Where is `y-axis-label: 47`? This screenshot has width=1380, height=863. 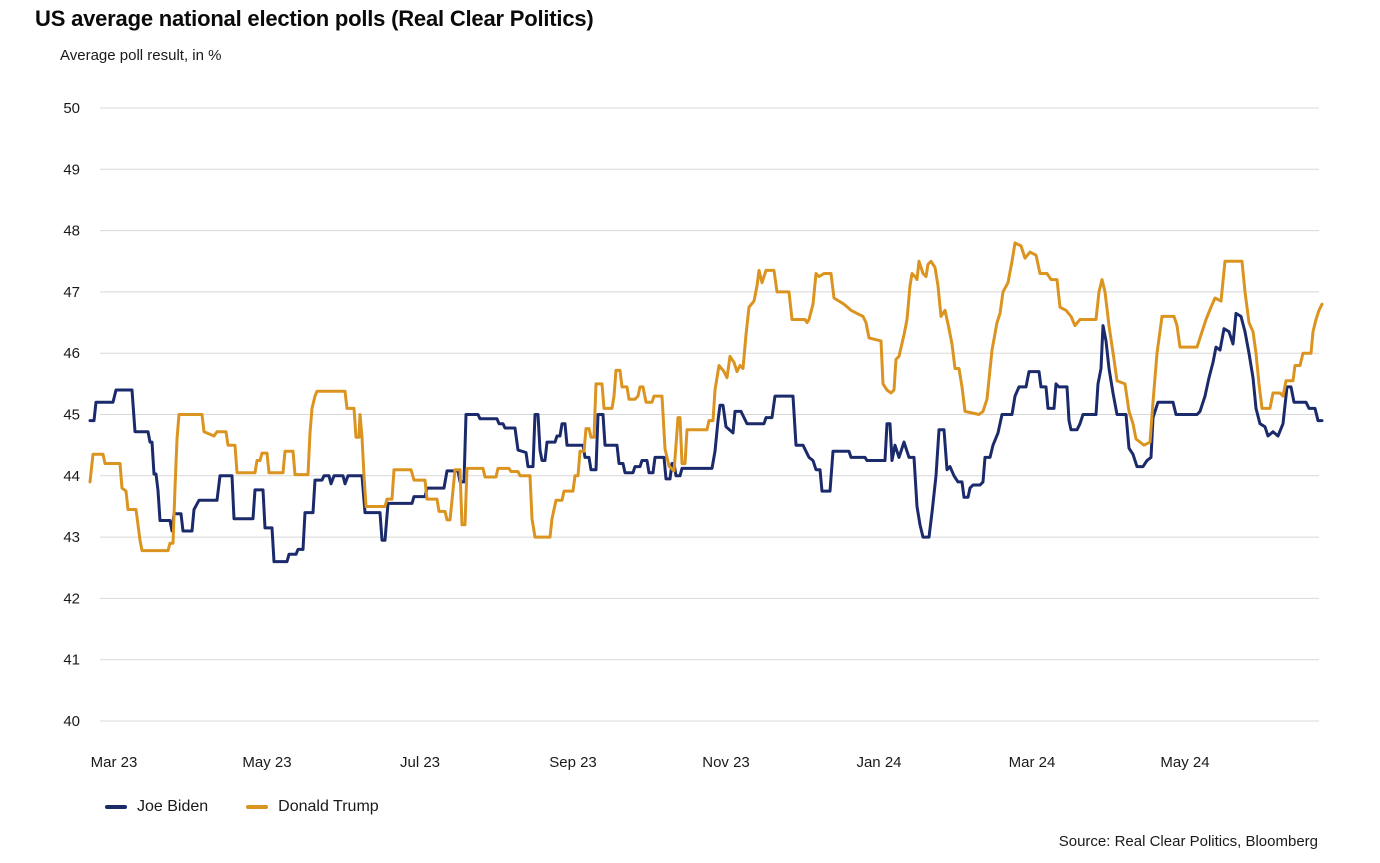 y-axis-label: 47 is located at coordinates (71, 292).